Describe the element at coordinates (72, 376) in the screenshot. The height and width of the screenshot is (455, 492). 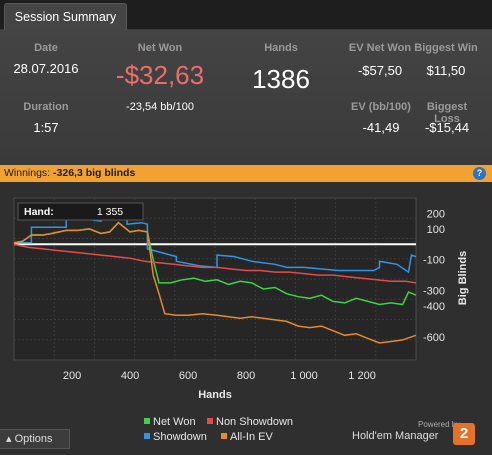
I see `x-tick-label: 200` at that location.